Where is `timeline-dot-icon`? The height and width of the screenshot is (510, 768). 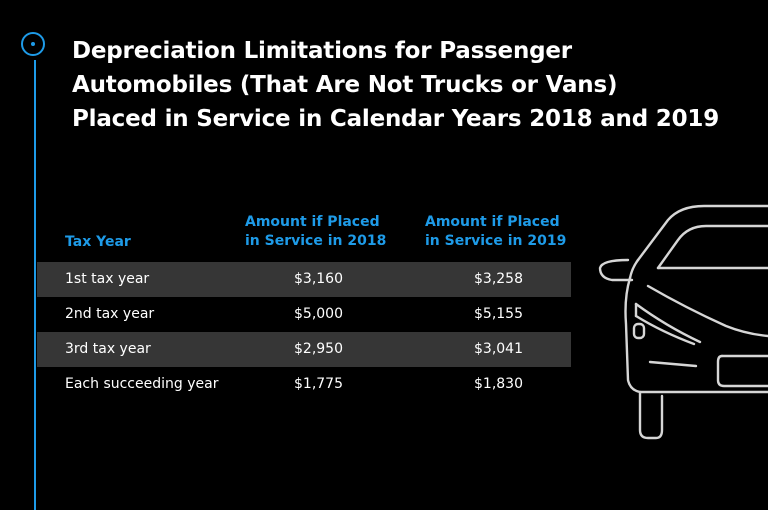 timeline-dot-icon is located at coordinates (33, 44).